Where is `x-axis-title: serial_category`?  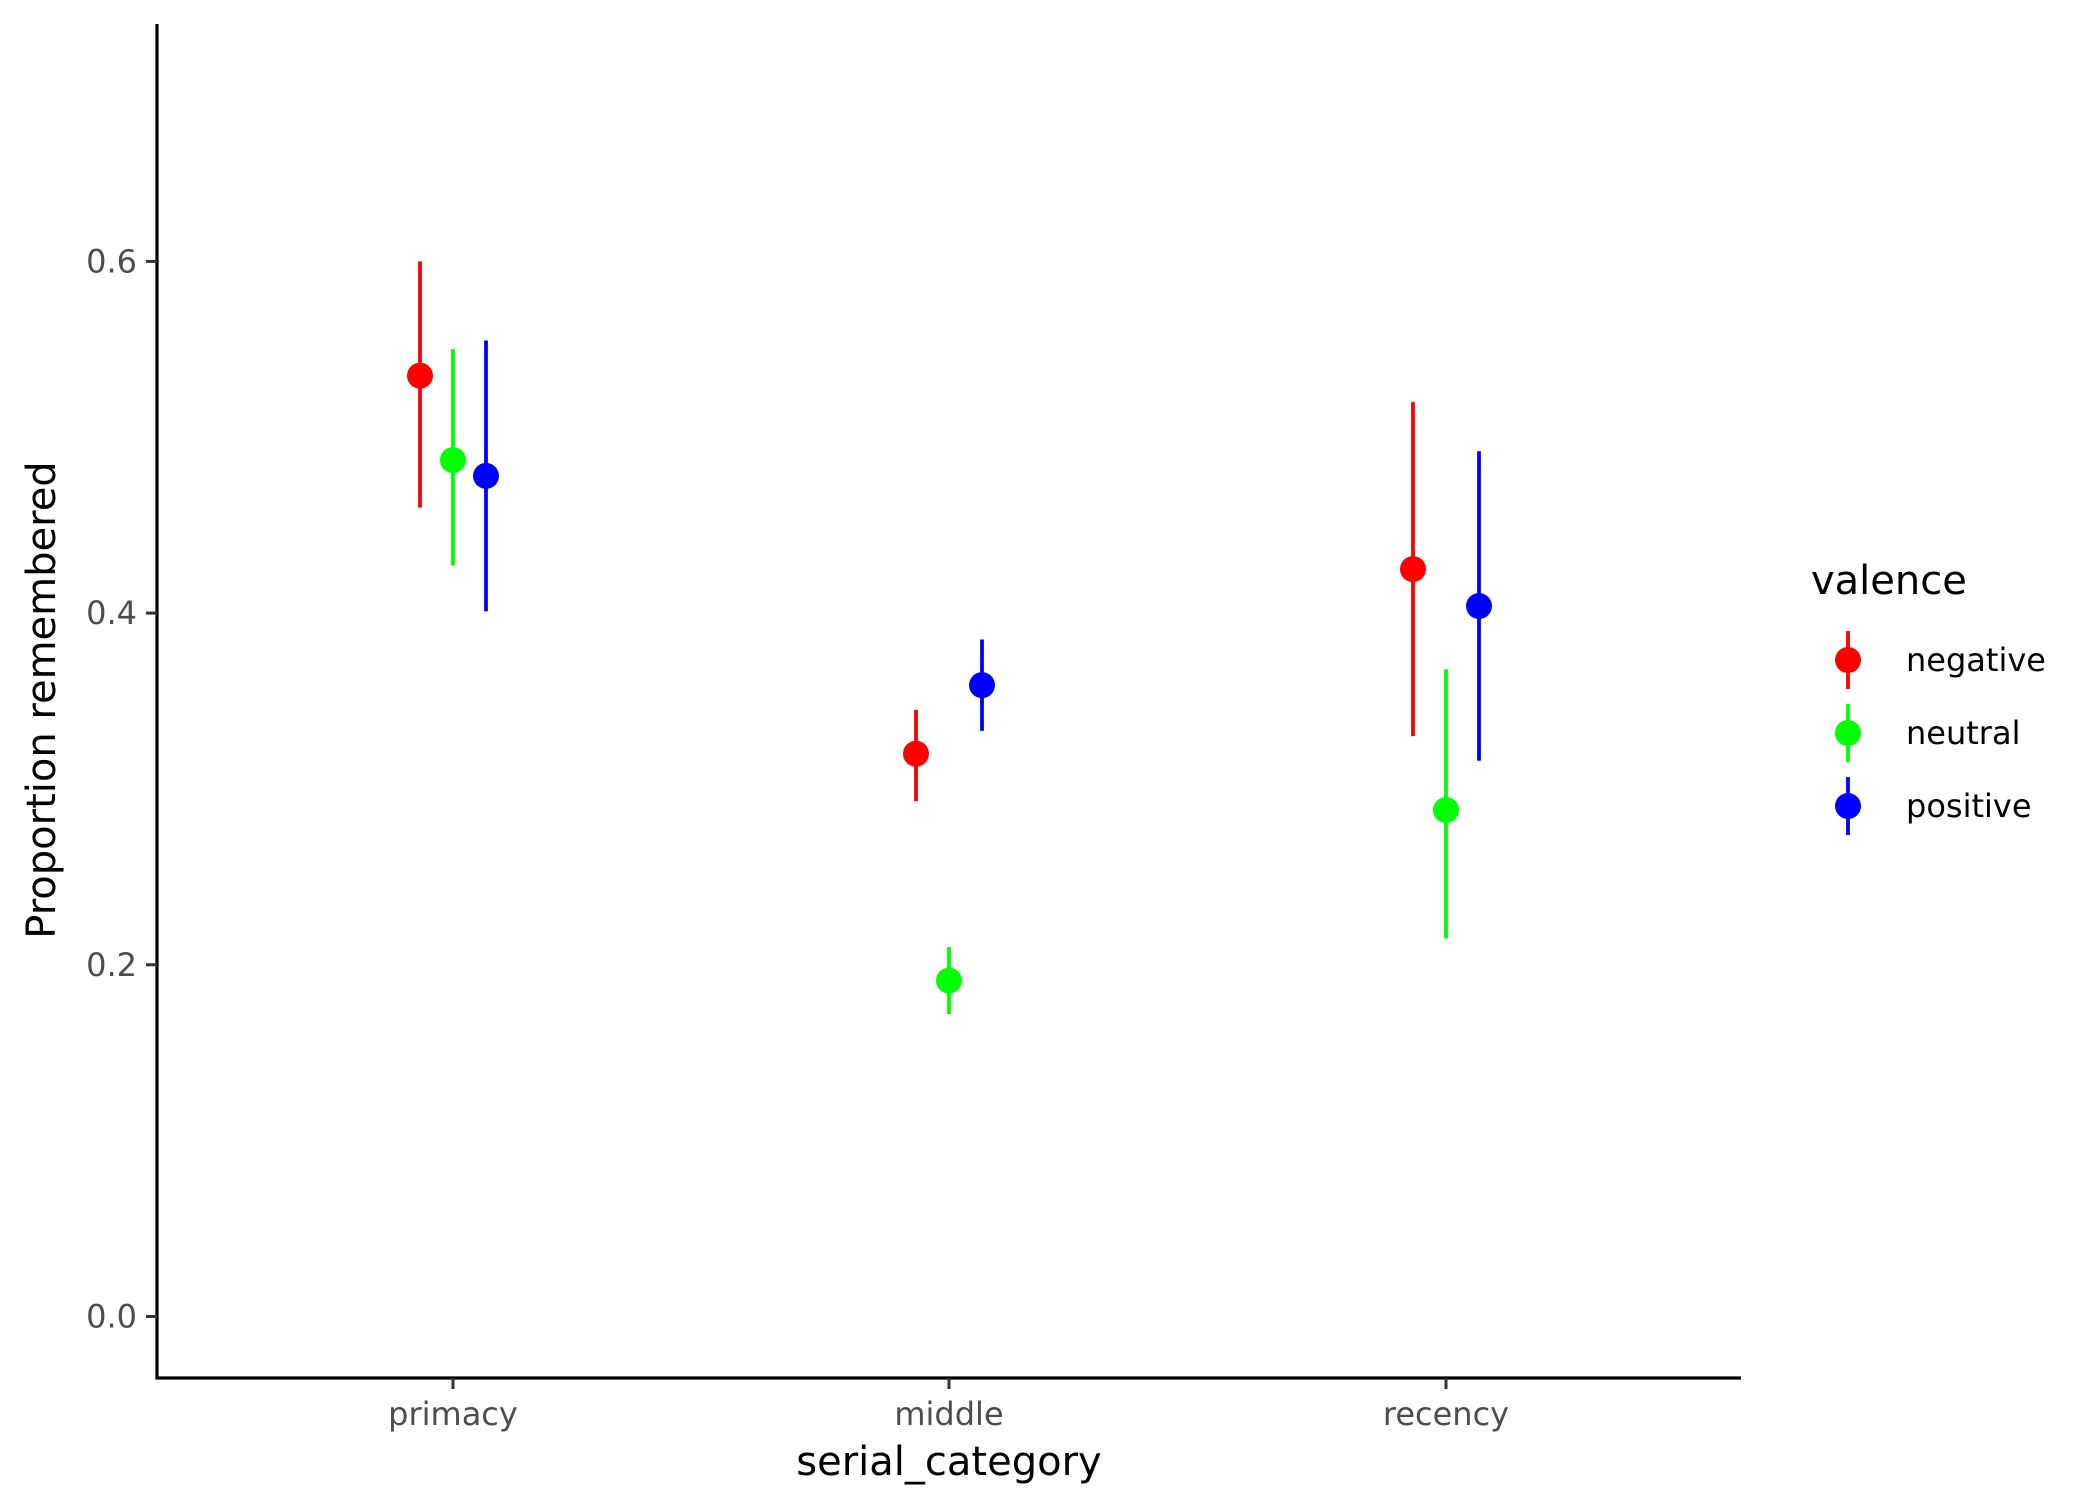
x-axis-title: serial_category is located at coordinates (948, 1462).